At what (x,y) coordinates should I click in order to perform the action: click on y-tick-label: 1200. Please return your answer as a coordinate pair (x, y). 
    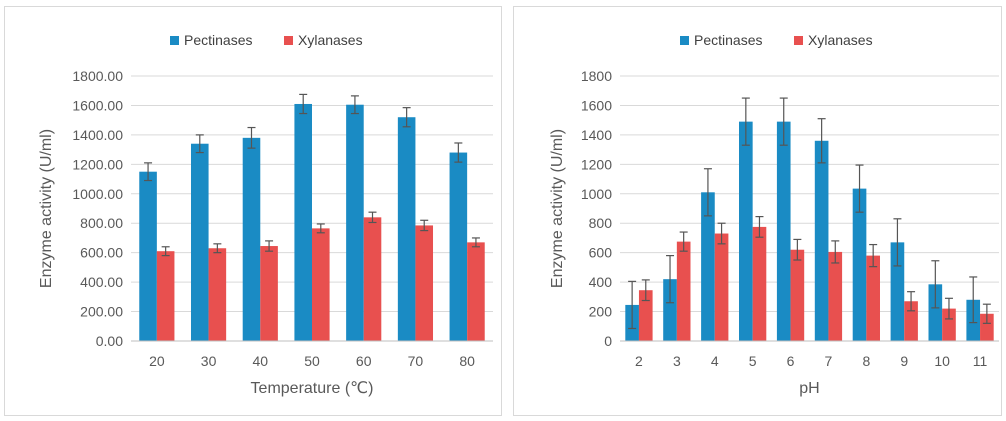
    Looking at the image, I should click on (596, 164).